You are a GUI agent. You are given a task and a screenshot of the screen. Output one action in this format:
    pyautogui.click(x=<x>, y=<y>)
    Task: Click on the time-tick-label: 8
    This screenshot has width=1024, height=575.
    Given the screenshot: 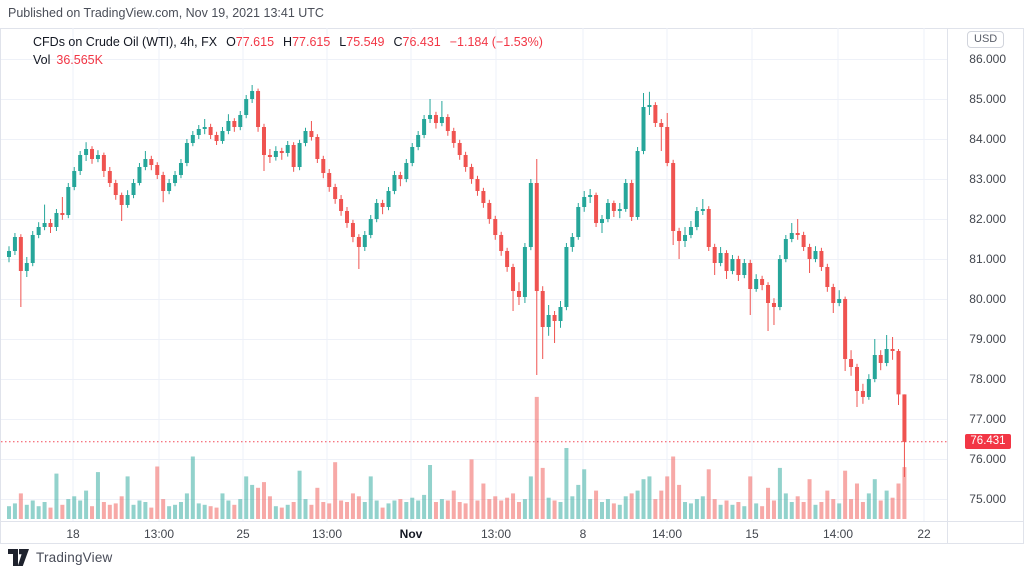 What is the action you would take?
    pyautogui.click(x=583, y=534)
    